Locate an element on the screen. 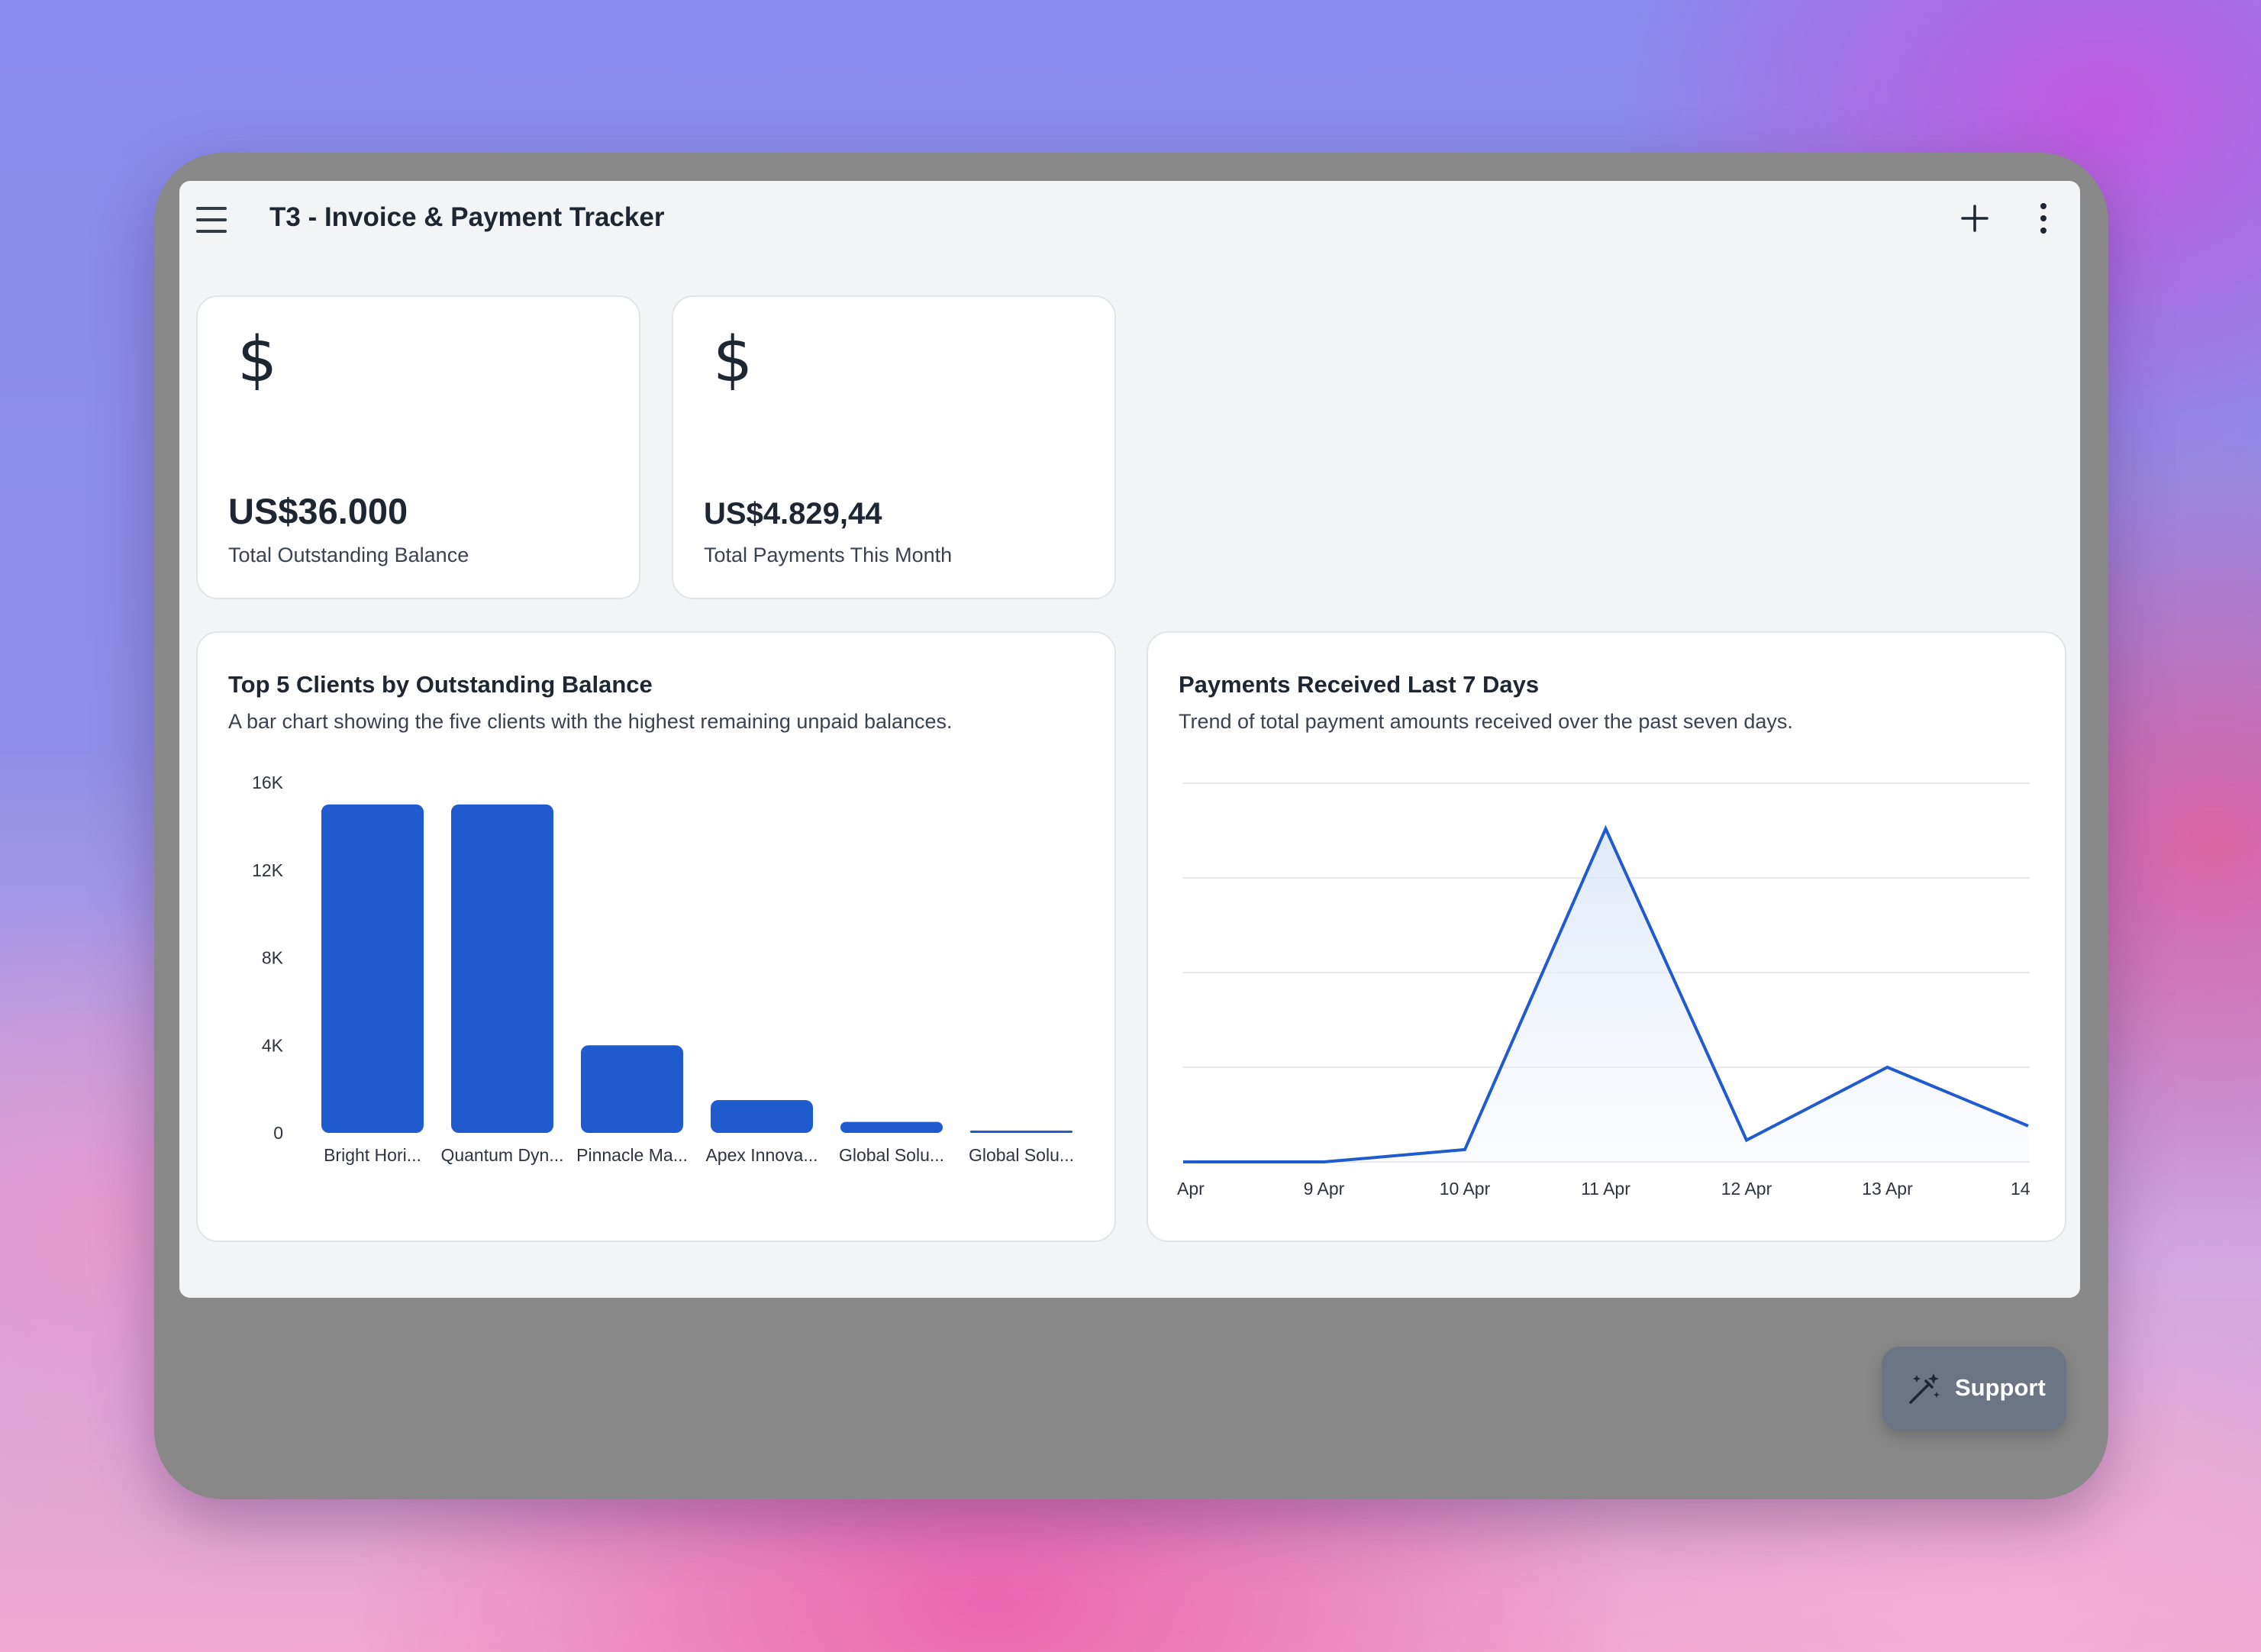 The width and height of the screenshot is (2261, 1652). magic-wand-icon is located at coordinates (1924, 1388).